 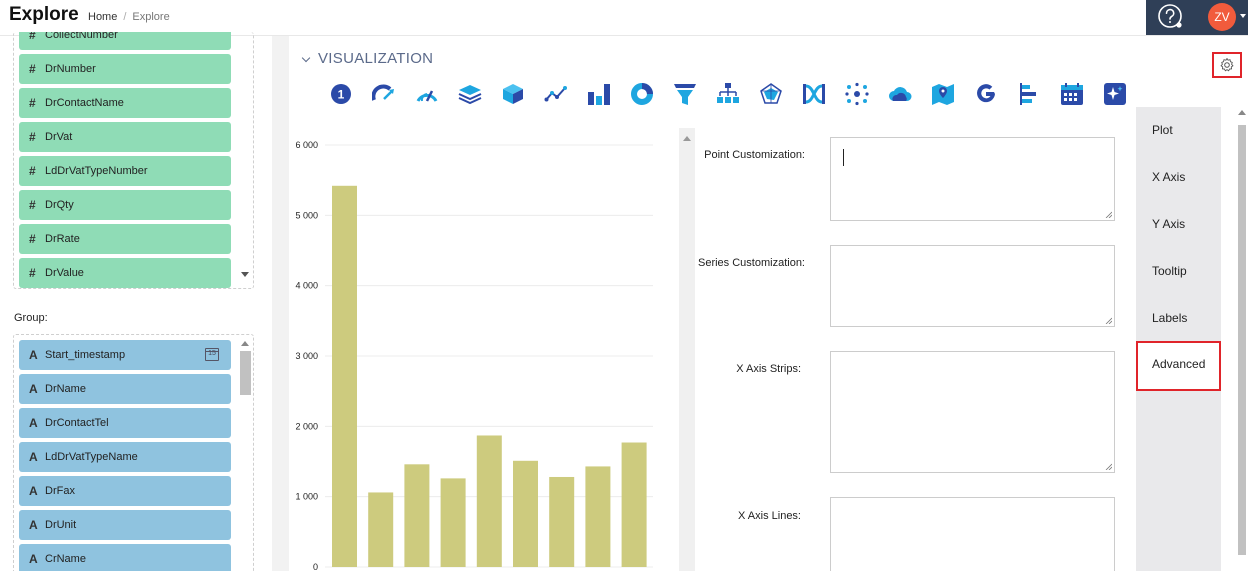 I want to click on field-label: LdDrVatTypeName, so click(x=91, y=457).